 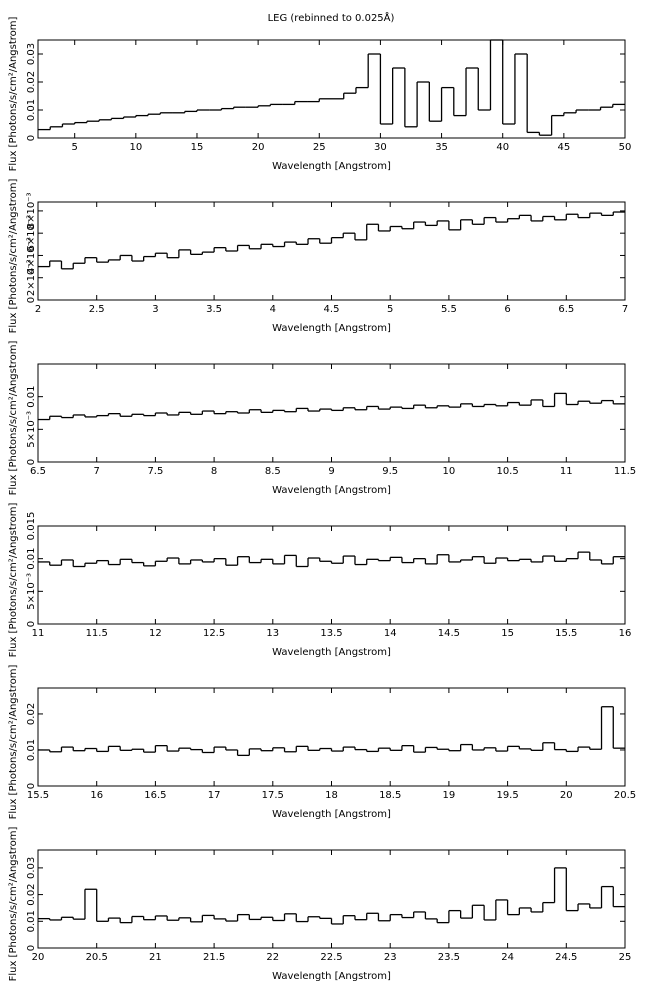 I want to click on x-tick-label: 30, so click(x=380, y=147).